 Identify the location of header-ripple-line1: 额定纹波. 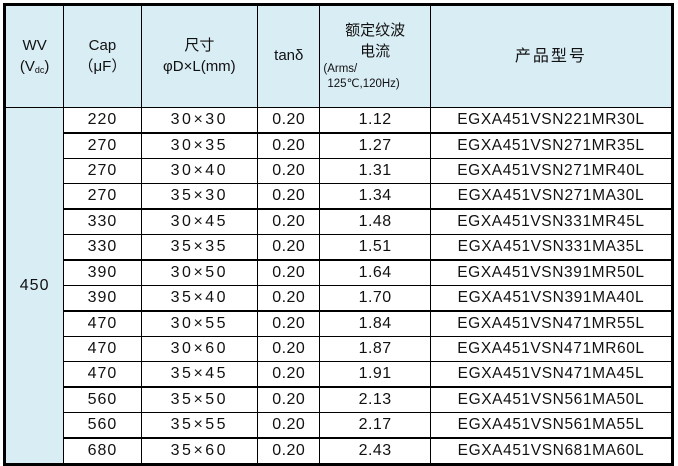
(375, 31).